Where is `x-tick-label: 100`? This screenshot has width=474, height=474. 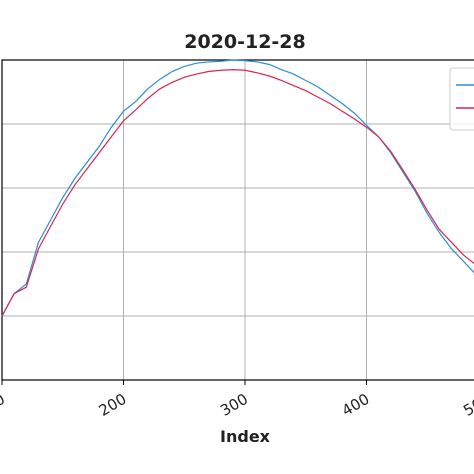
x-tick-label: 100 is located at coordinates (4, 405).